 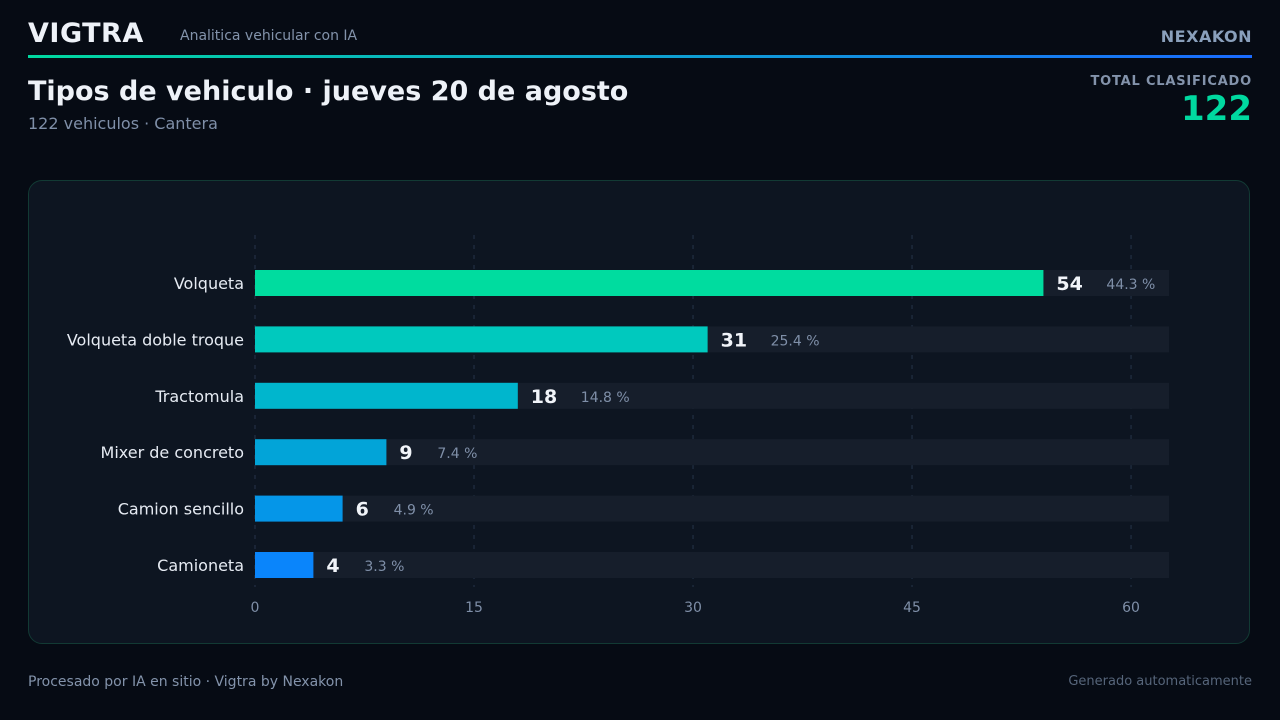 I want to click on category-label: Camioneta, so click(x=200, y=565).